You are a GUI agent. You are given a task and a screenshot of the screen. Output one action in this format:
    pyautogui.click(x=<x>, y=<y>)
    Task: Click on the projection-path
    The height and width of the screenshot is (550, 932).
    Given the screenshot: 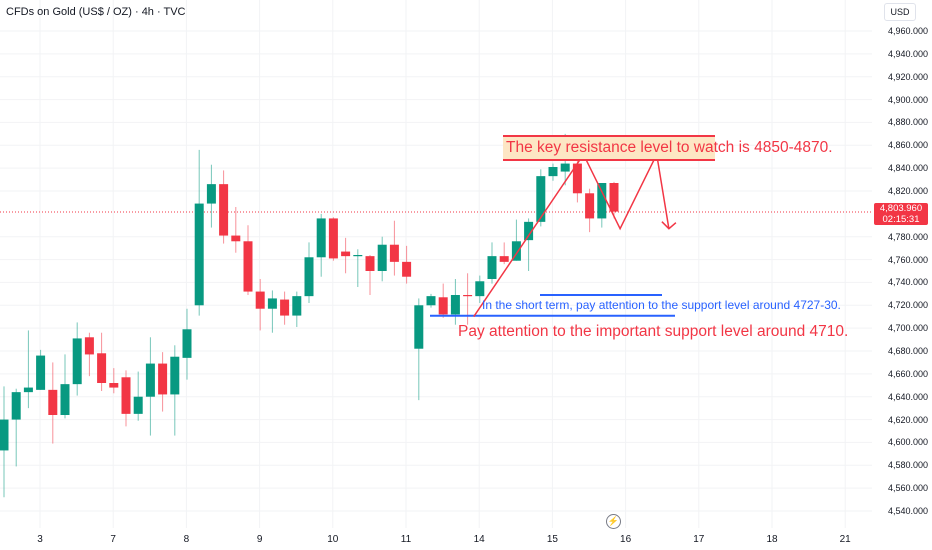 What is the action you would take?
    pyautogui.click(x=571, y=234)
    